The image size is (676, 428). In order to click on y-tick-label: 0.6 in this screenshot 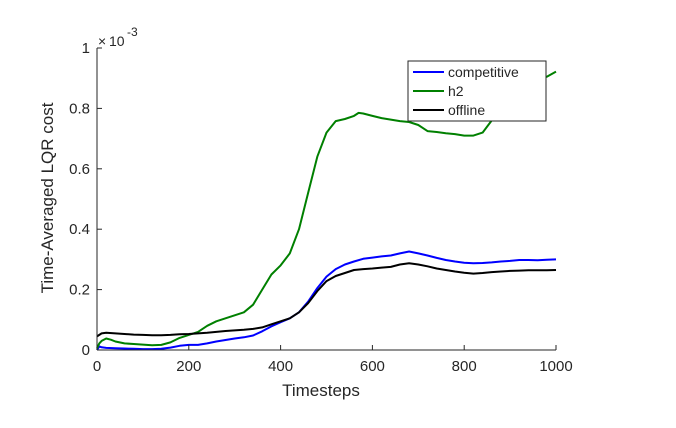, I will do `click(79, 169)`.